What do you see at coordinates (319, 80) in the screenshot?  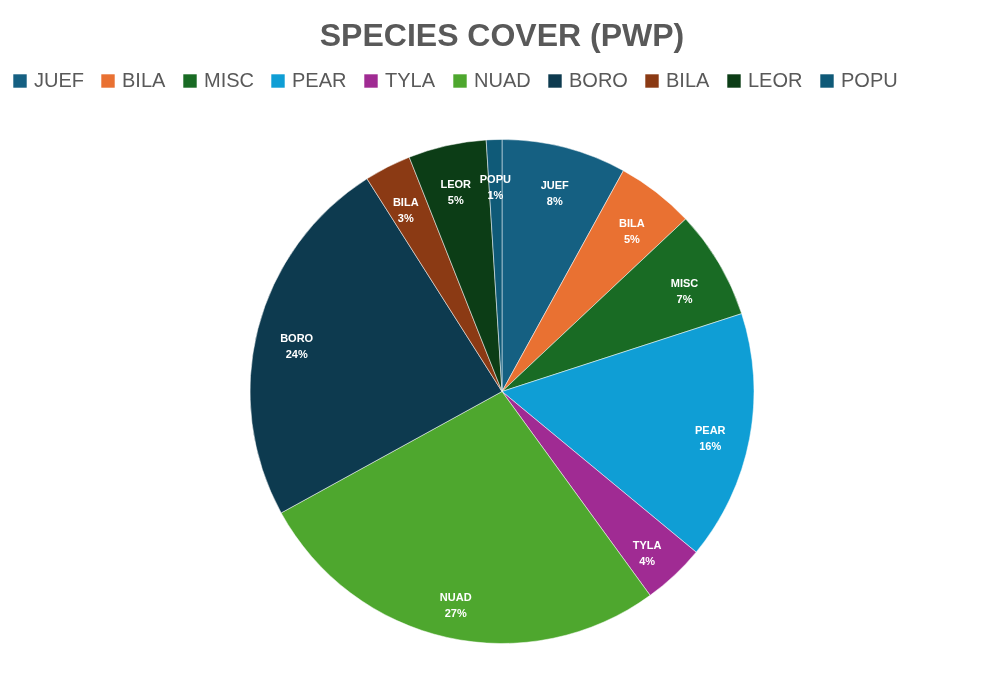 I see `legend-label: PEAR` at bounding box center [319, 80].